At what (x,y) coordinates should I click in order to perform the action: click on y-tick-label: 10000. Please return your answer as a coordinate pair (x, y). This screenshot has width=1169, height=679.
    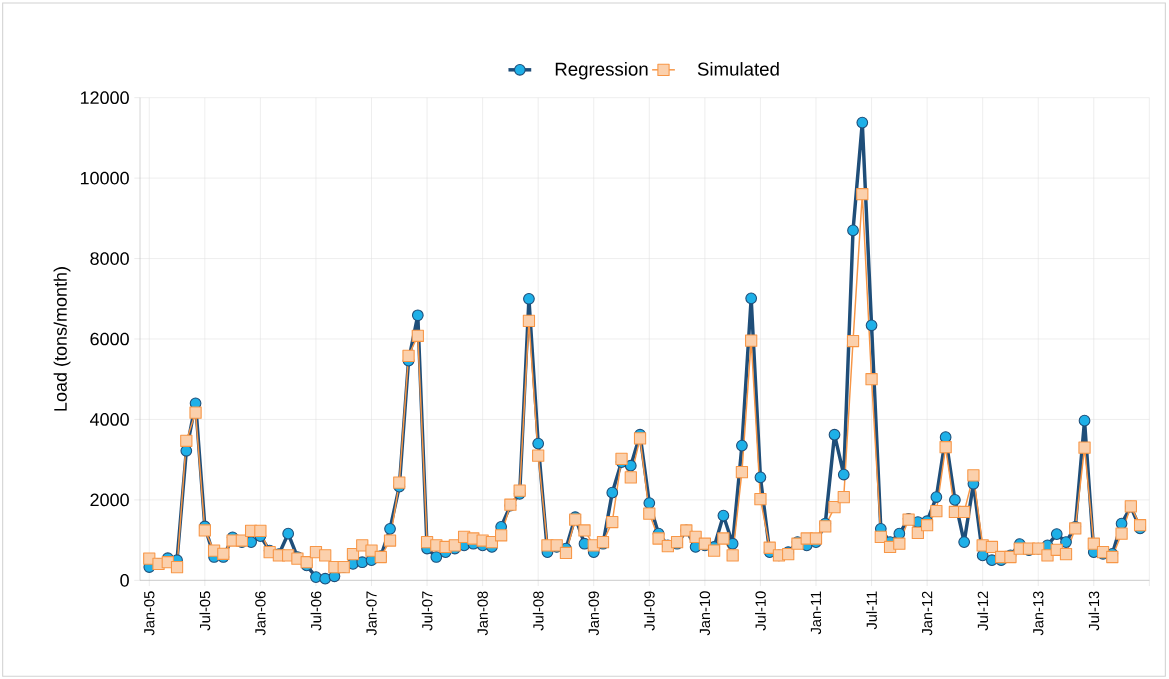
    Looking at the image, I should click on (104, 178).